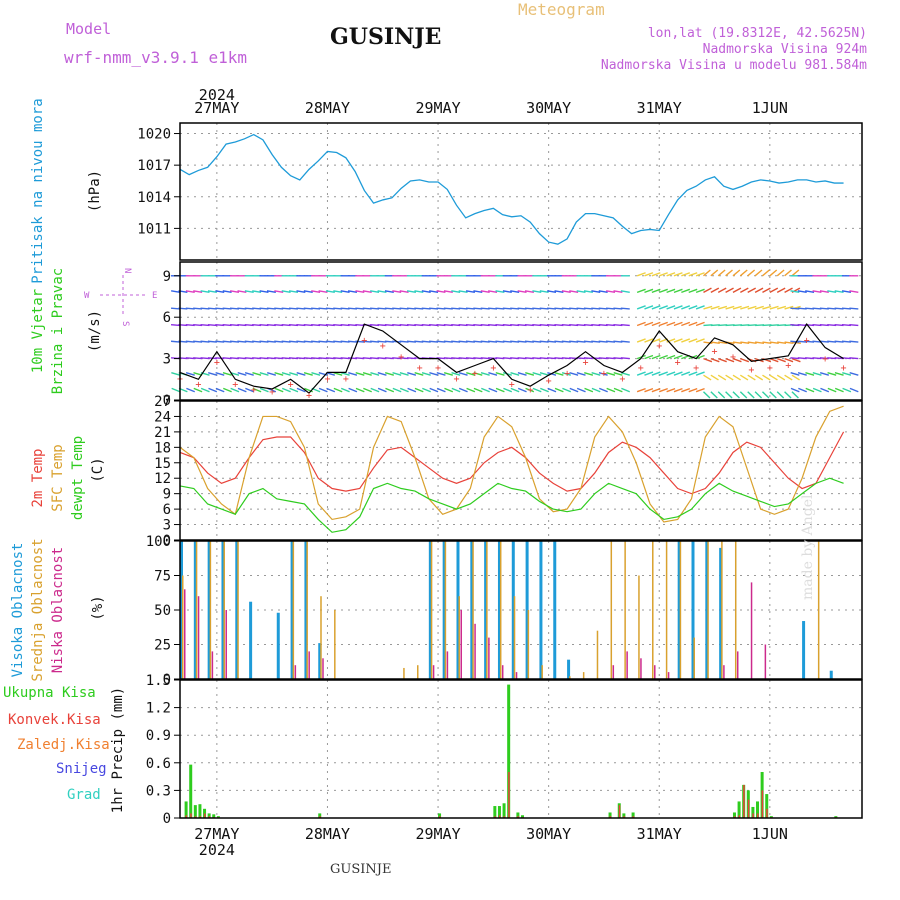  What do you see at coordinates (95, 191) in the screenshot?
I see `pressure-unit: (hPa)` at bounding box center [95, 191].